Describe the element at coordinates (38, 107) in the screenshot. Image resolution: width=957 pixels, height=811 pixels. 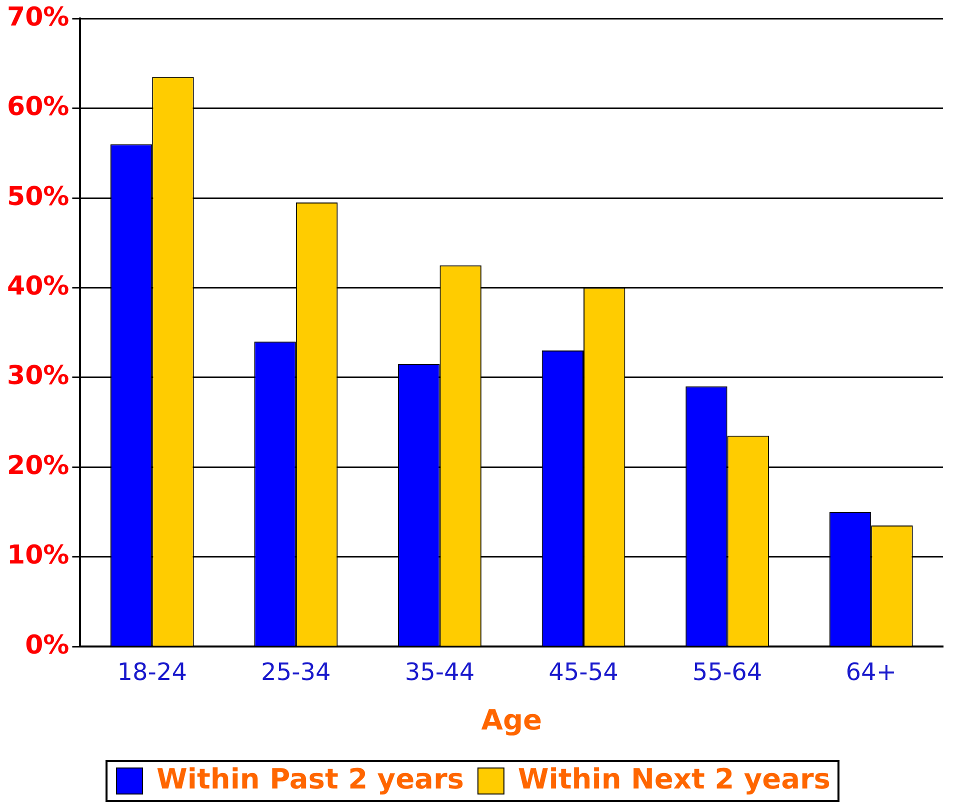
I see `y-tick-label: 60%` at that location.